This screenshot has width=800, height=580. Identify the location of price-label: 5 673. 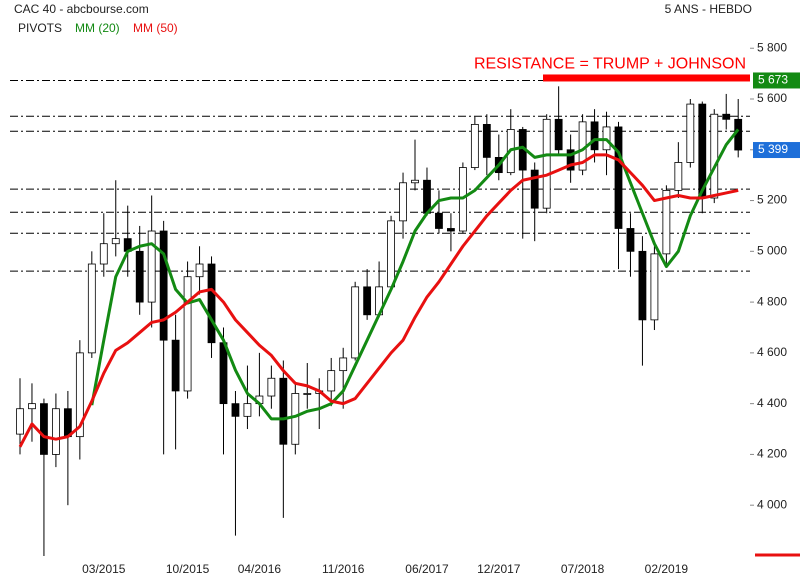
(773, 80).